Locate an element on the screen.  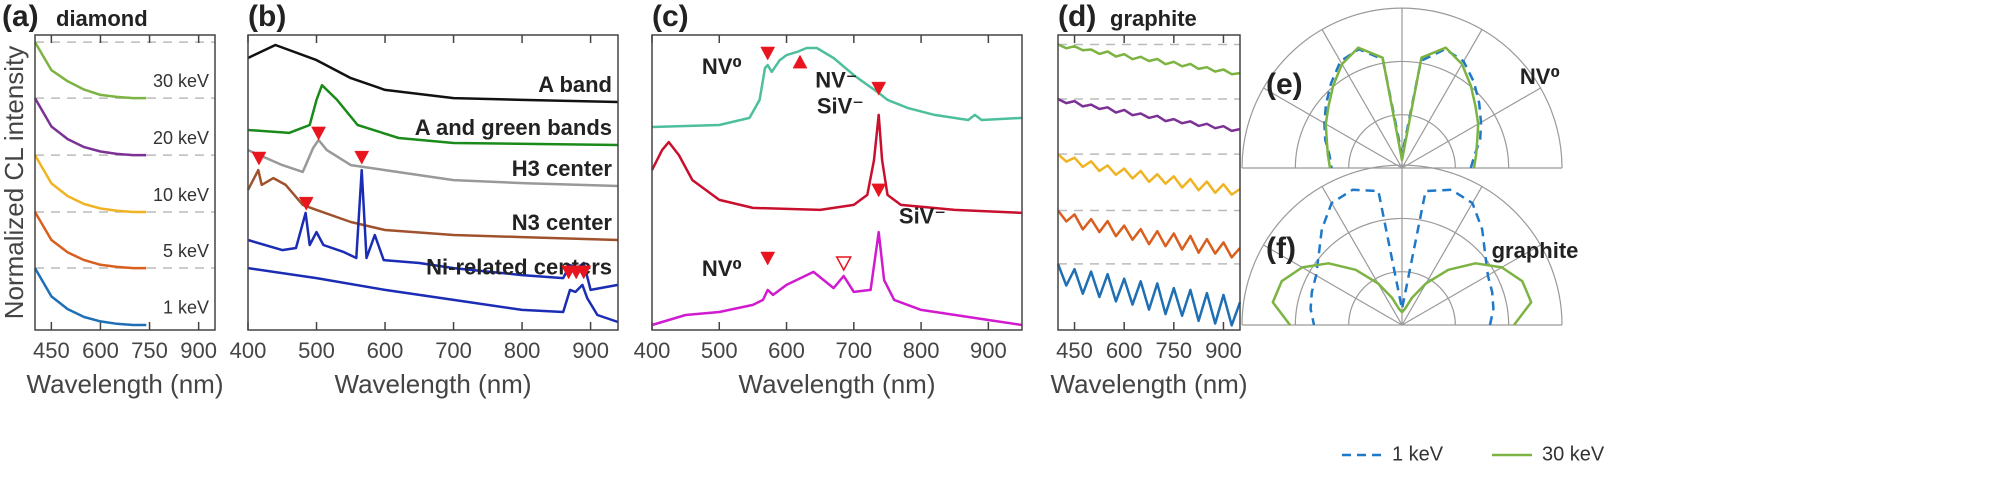
series-label: 30 keV is located at coordinates (181, 81).